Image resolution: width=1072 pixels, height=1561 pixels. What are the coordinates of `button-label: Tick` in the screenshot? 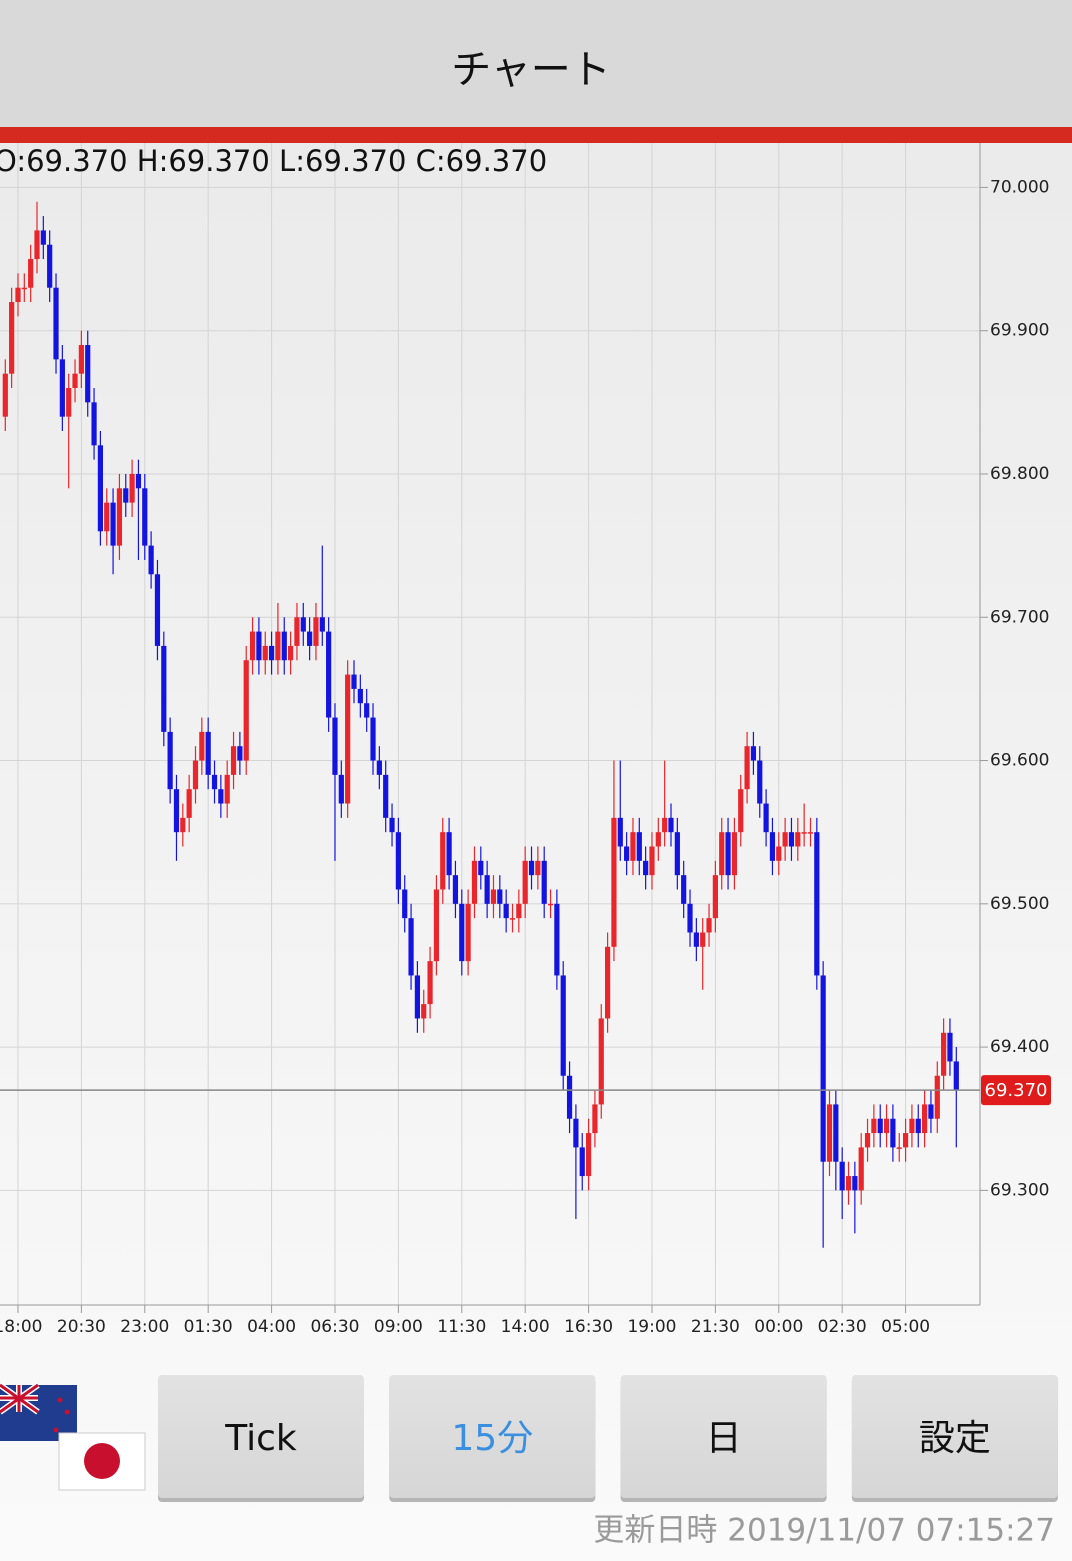 It's located at (260, 1438).